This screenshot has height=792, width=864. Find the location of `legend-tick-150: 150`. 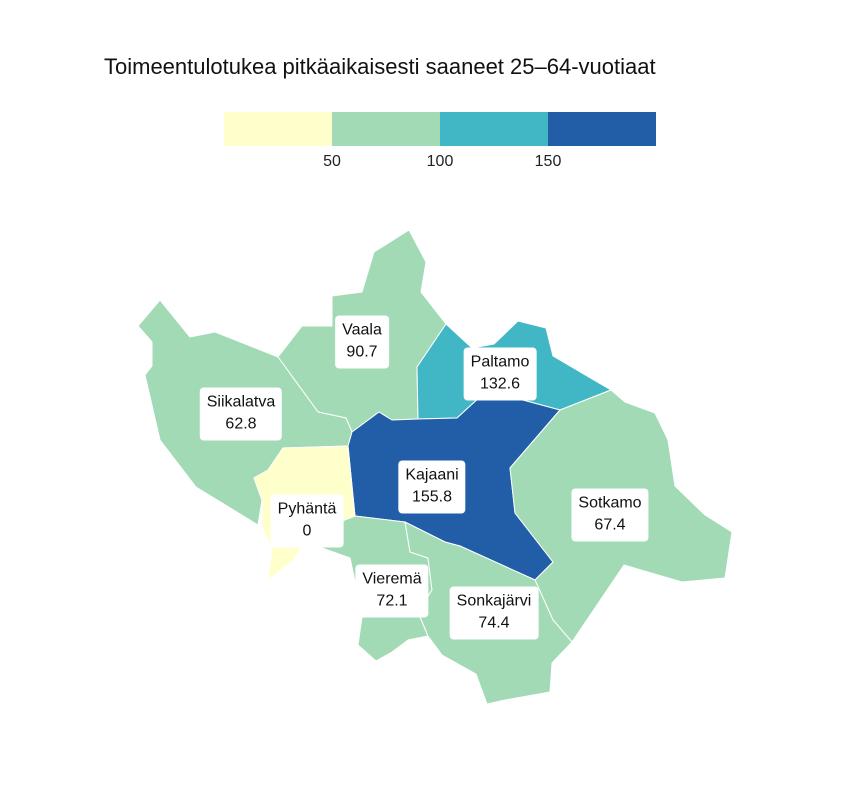

legend-tick-150: 150 is located at coordinates (548, 161).